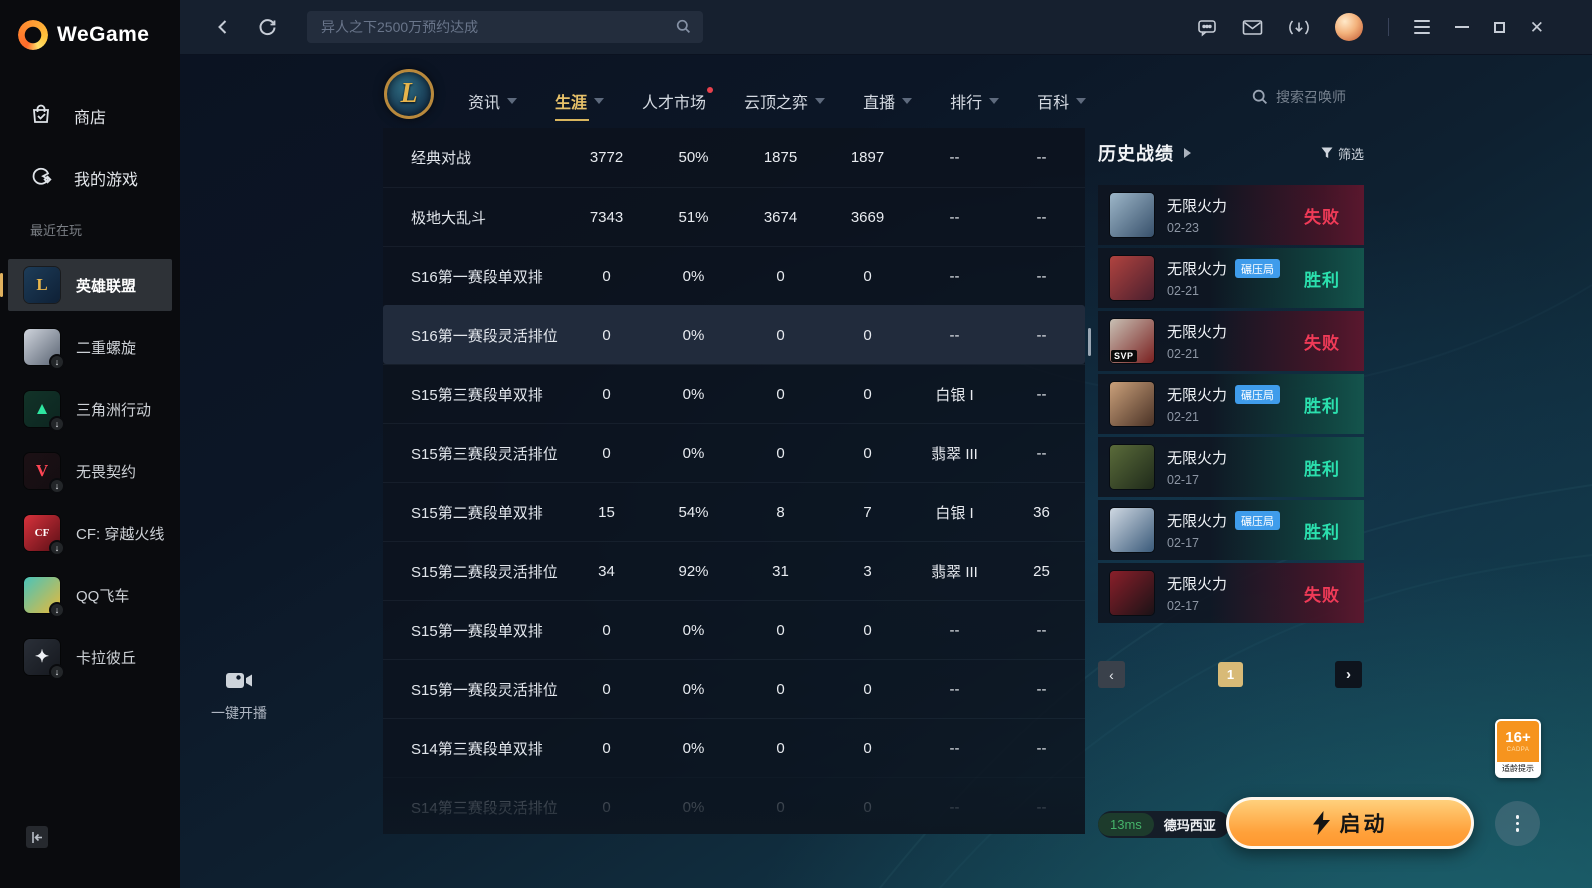  Describe the element at coordinates (1348, 674) in the screenshot. I see `page-next-button: ›` at that location.